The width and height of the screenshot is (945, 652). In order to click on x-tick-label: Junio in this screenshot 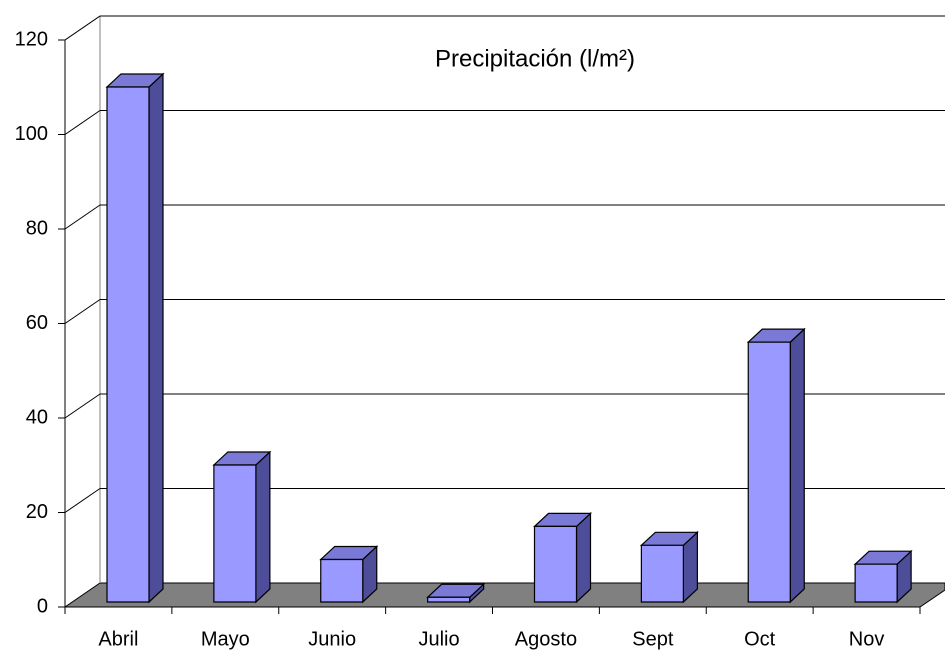, I will do `click(332, 639)`.